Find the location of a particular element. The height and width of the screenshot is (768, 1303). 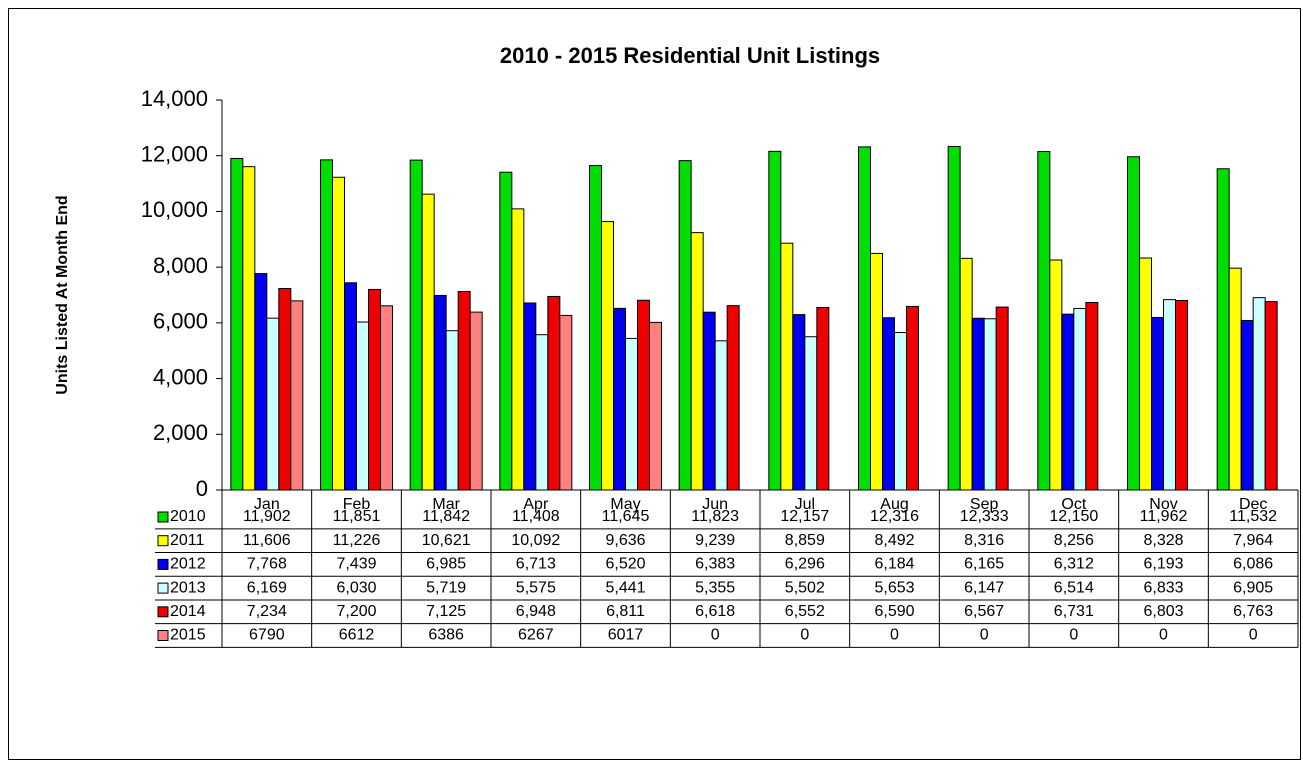

legend-label: 2014 is located at coordinates (188, 611).